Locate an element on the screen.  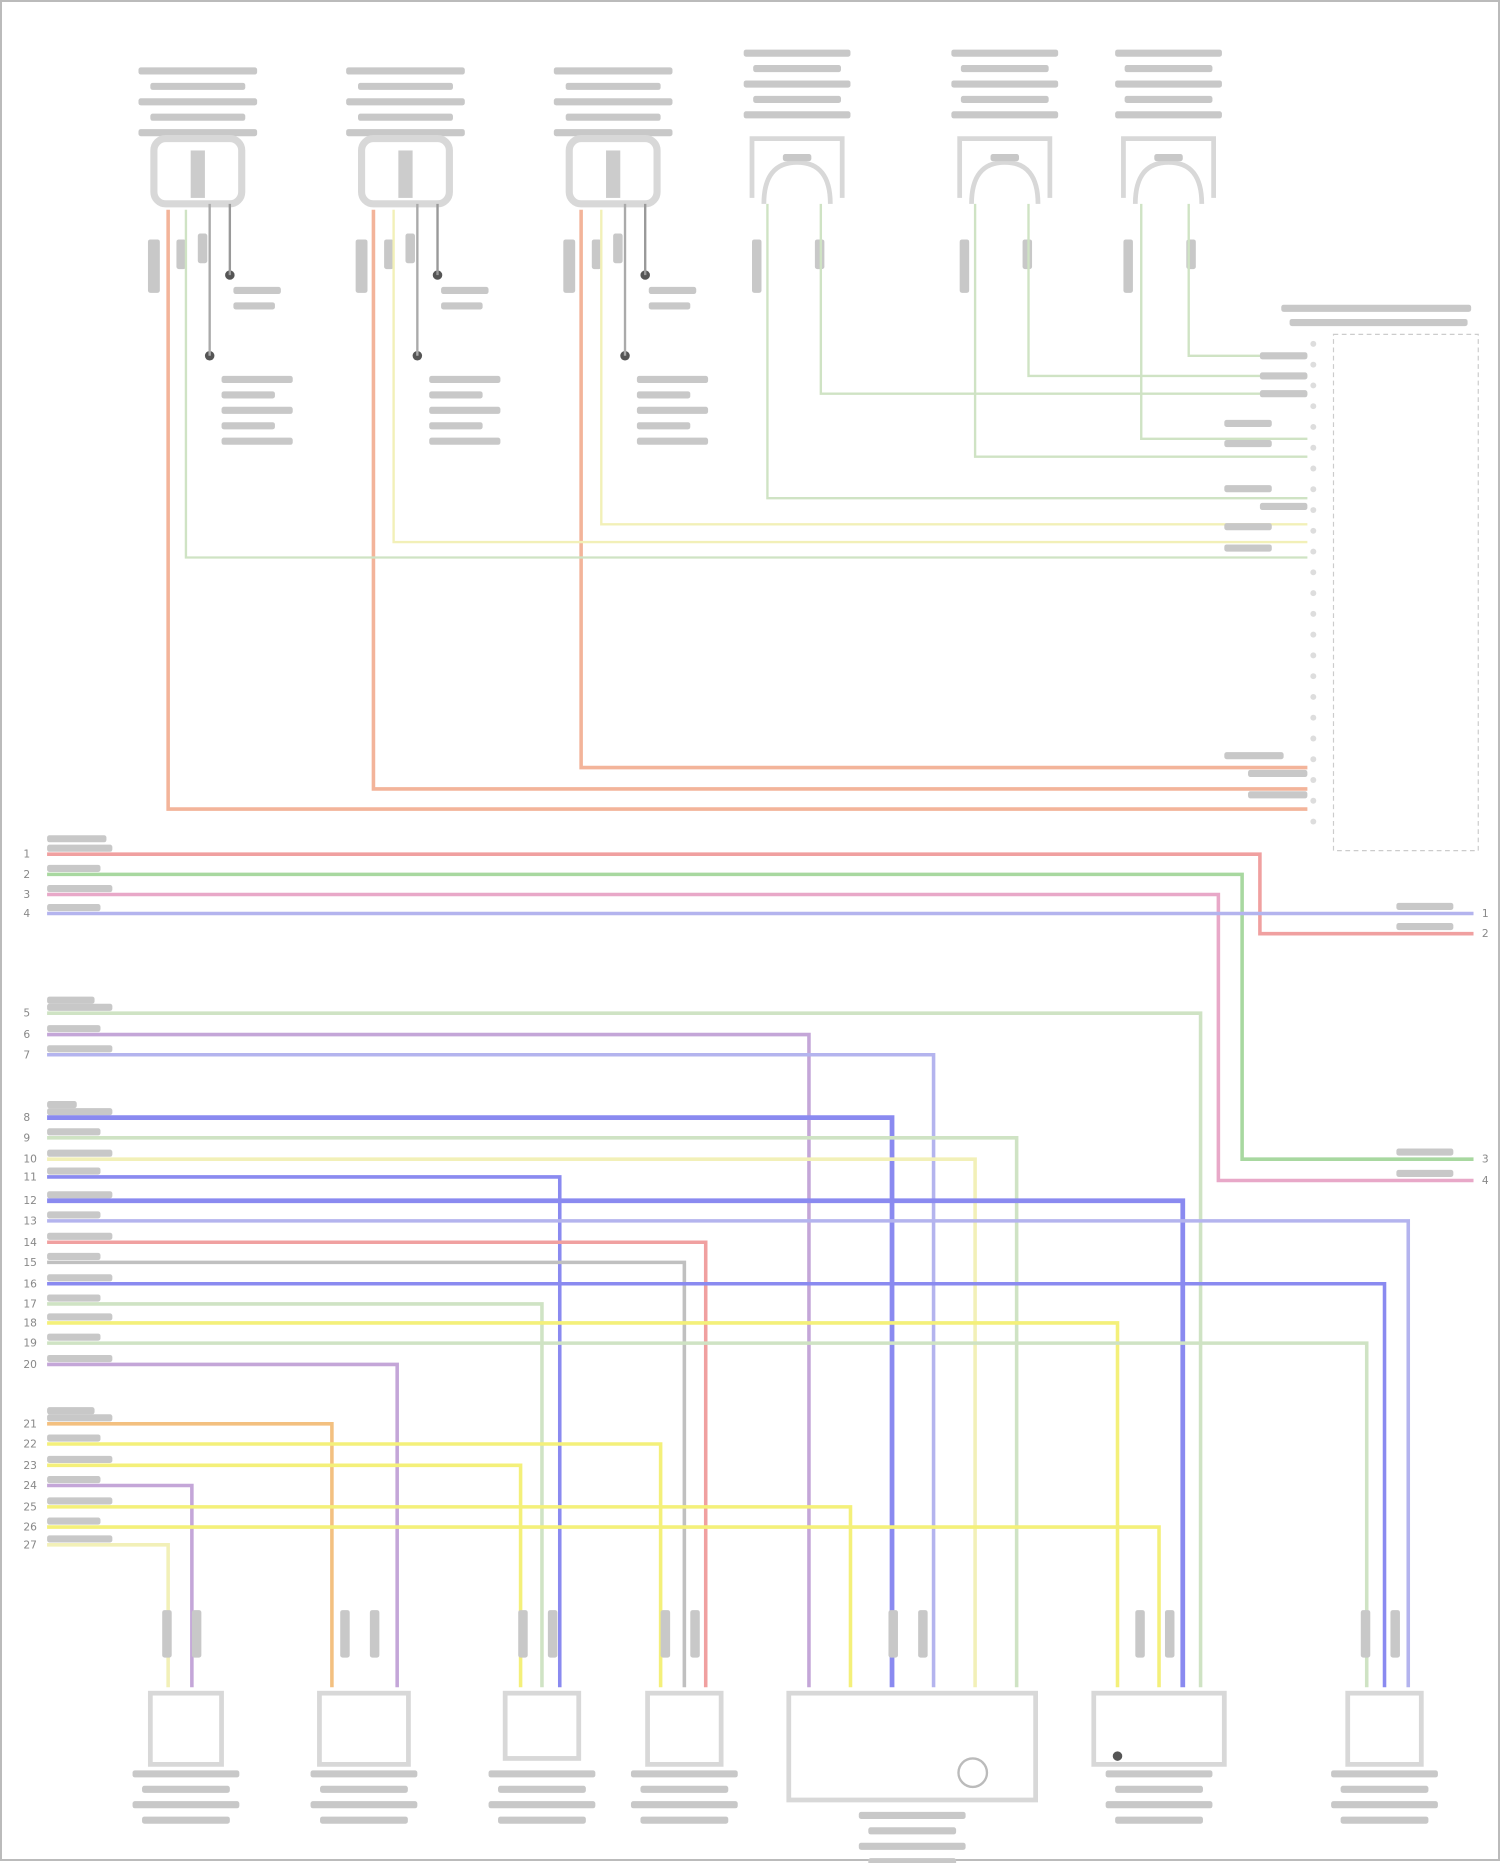
pin-number: 21 is located at coordinates (30, 1423).